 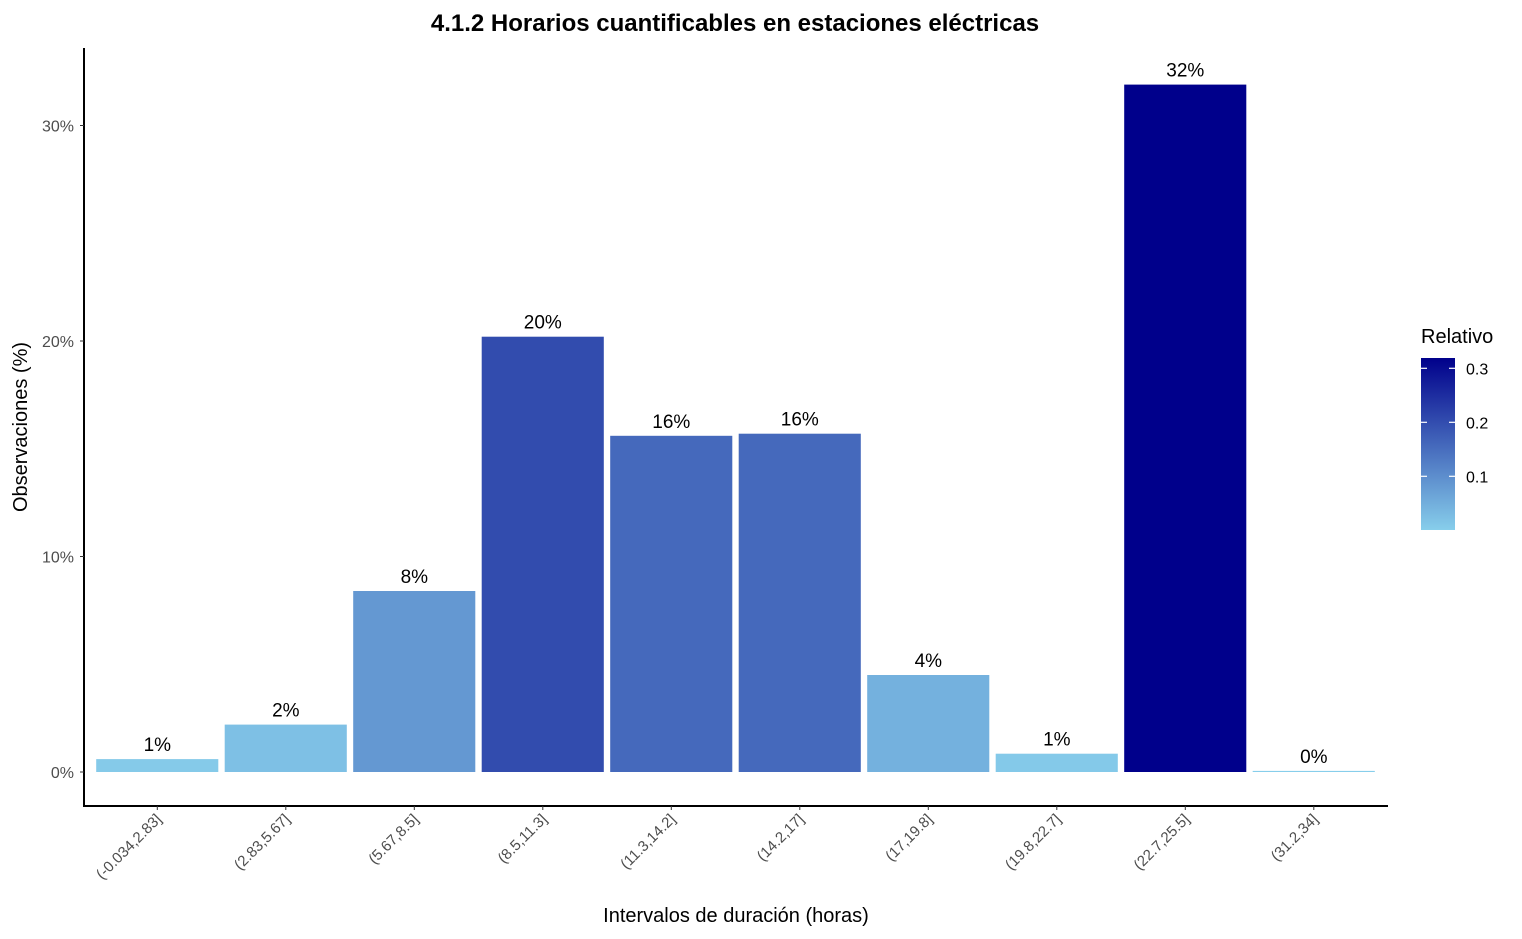 I want to click on bar-data-label: 4%, so click(x=929, y=661).